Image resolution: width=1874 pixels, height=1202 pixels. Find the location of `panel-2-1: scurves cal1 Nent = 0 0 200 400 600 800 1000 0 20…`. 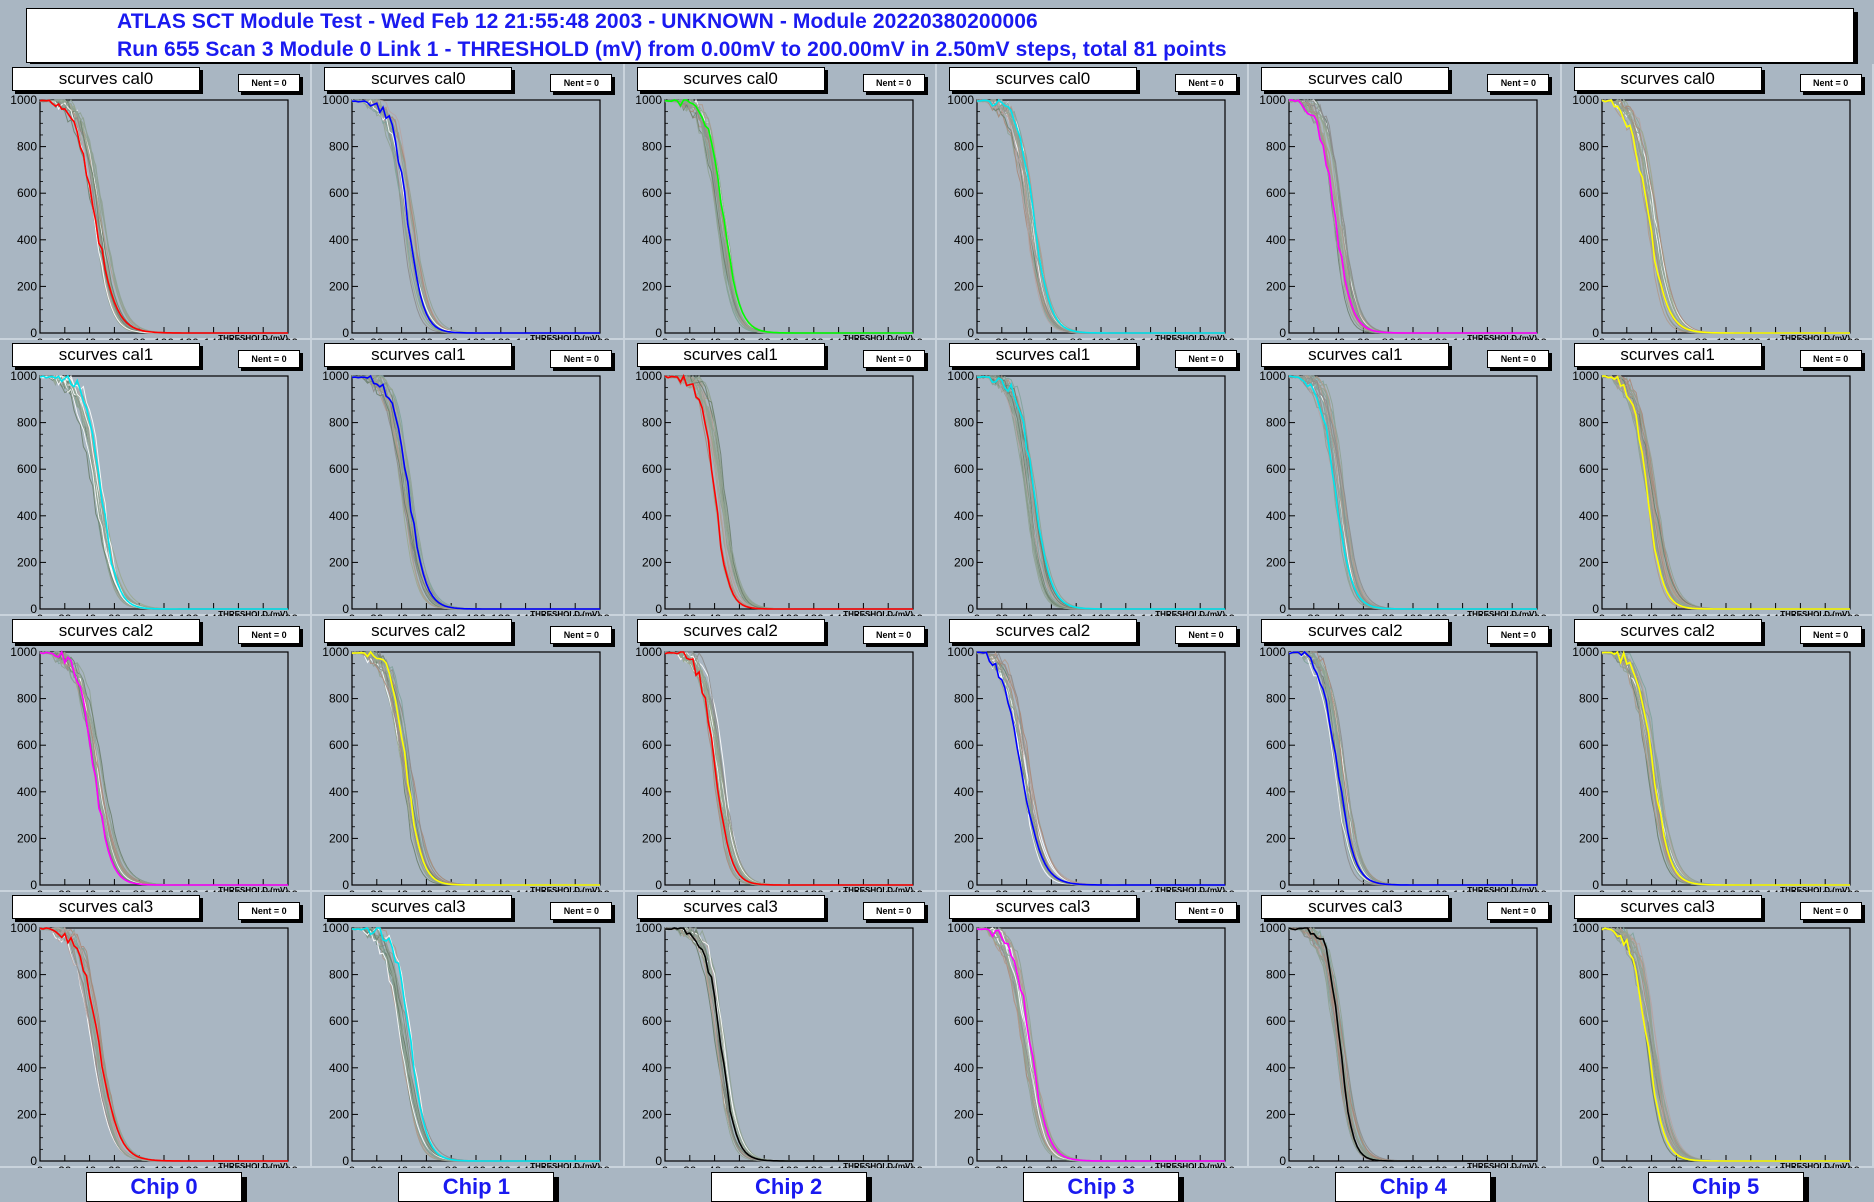

panel-2-1: scurves cal1 Nent = 0 0 200 400 600 800 1000 0 20… is located at coordinates (780, 478).